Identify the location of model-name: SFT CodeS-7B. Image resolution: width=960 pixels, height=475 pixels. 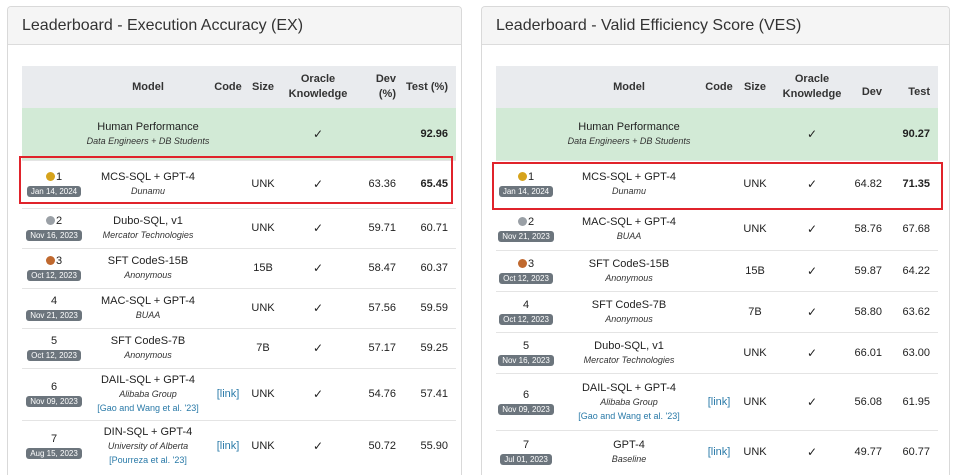
(148, 341).